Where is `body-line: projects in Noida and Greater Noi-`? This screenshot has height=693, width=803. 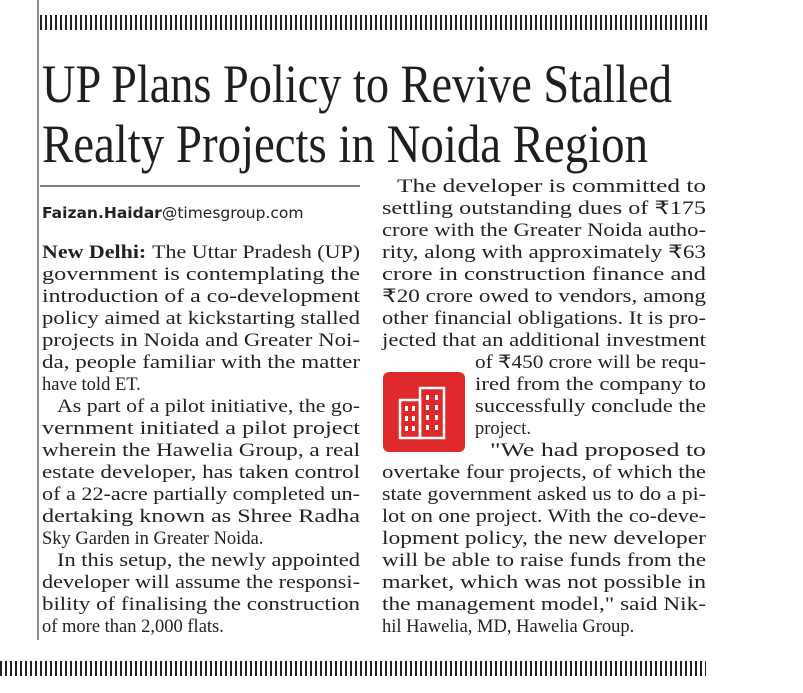
body-line: projects in Noida and Greater Noi- is located at coordinates (201, 341).